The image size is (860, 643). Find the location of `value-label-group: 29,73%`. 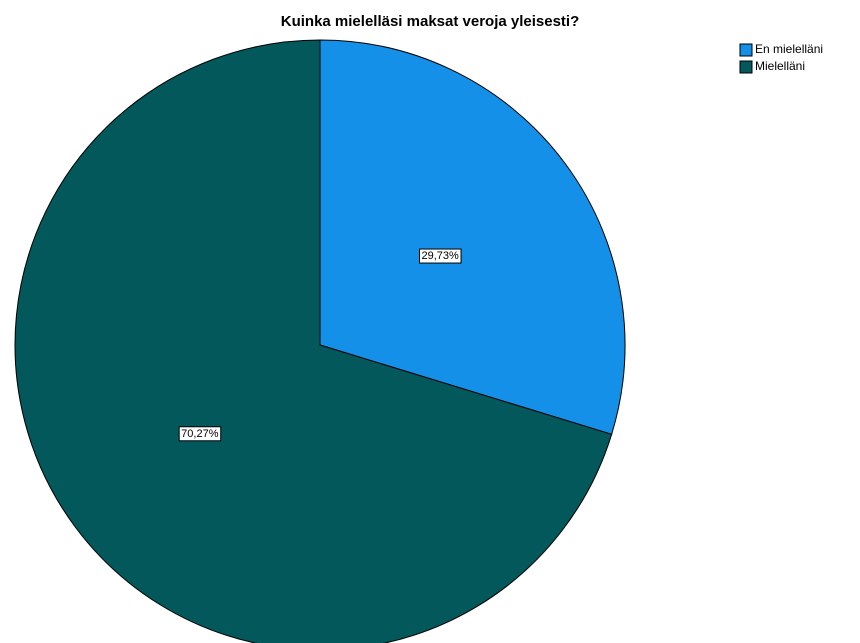

value-label-group: 29,73% is located at coordinates (440, 256).